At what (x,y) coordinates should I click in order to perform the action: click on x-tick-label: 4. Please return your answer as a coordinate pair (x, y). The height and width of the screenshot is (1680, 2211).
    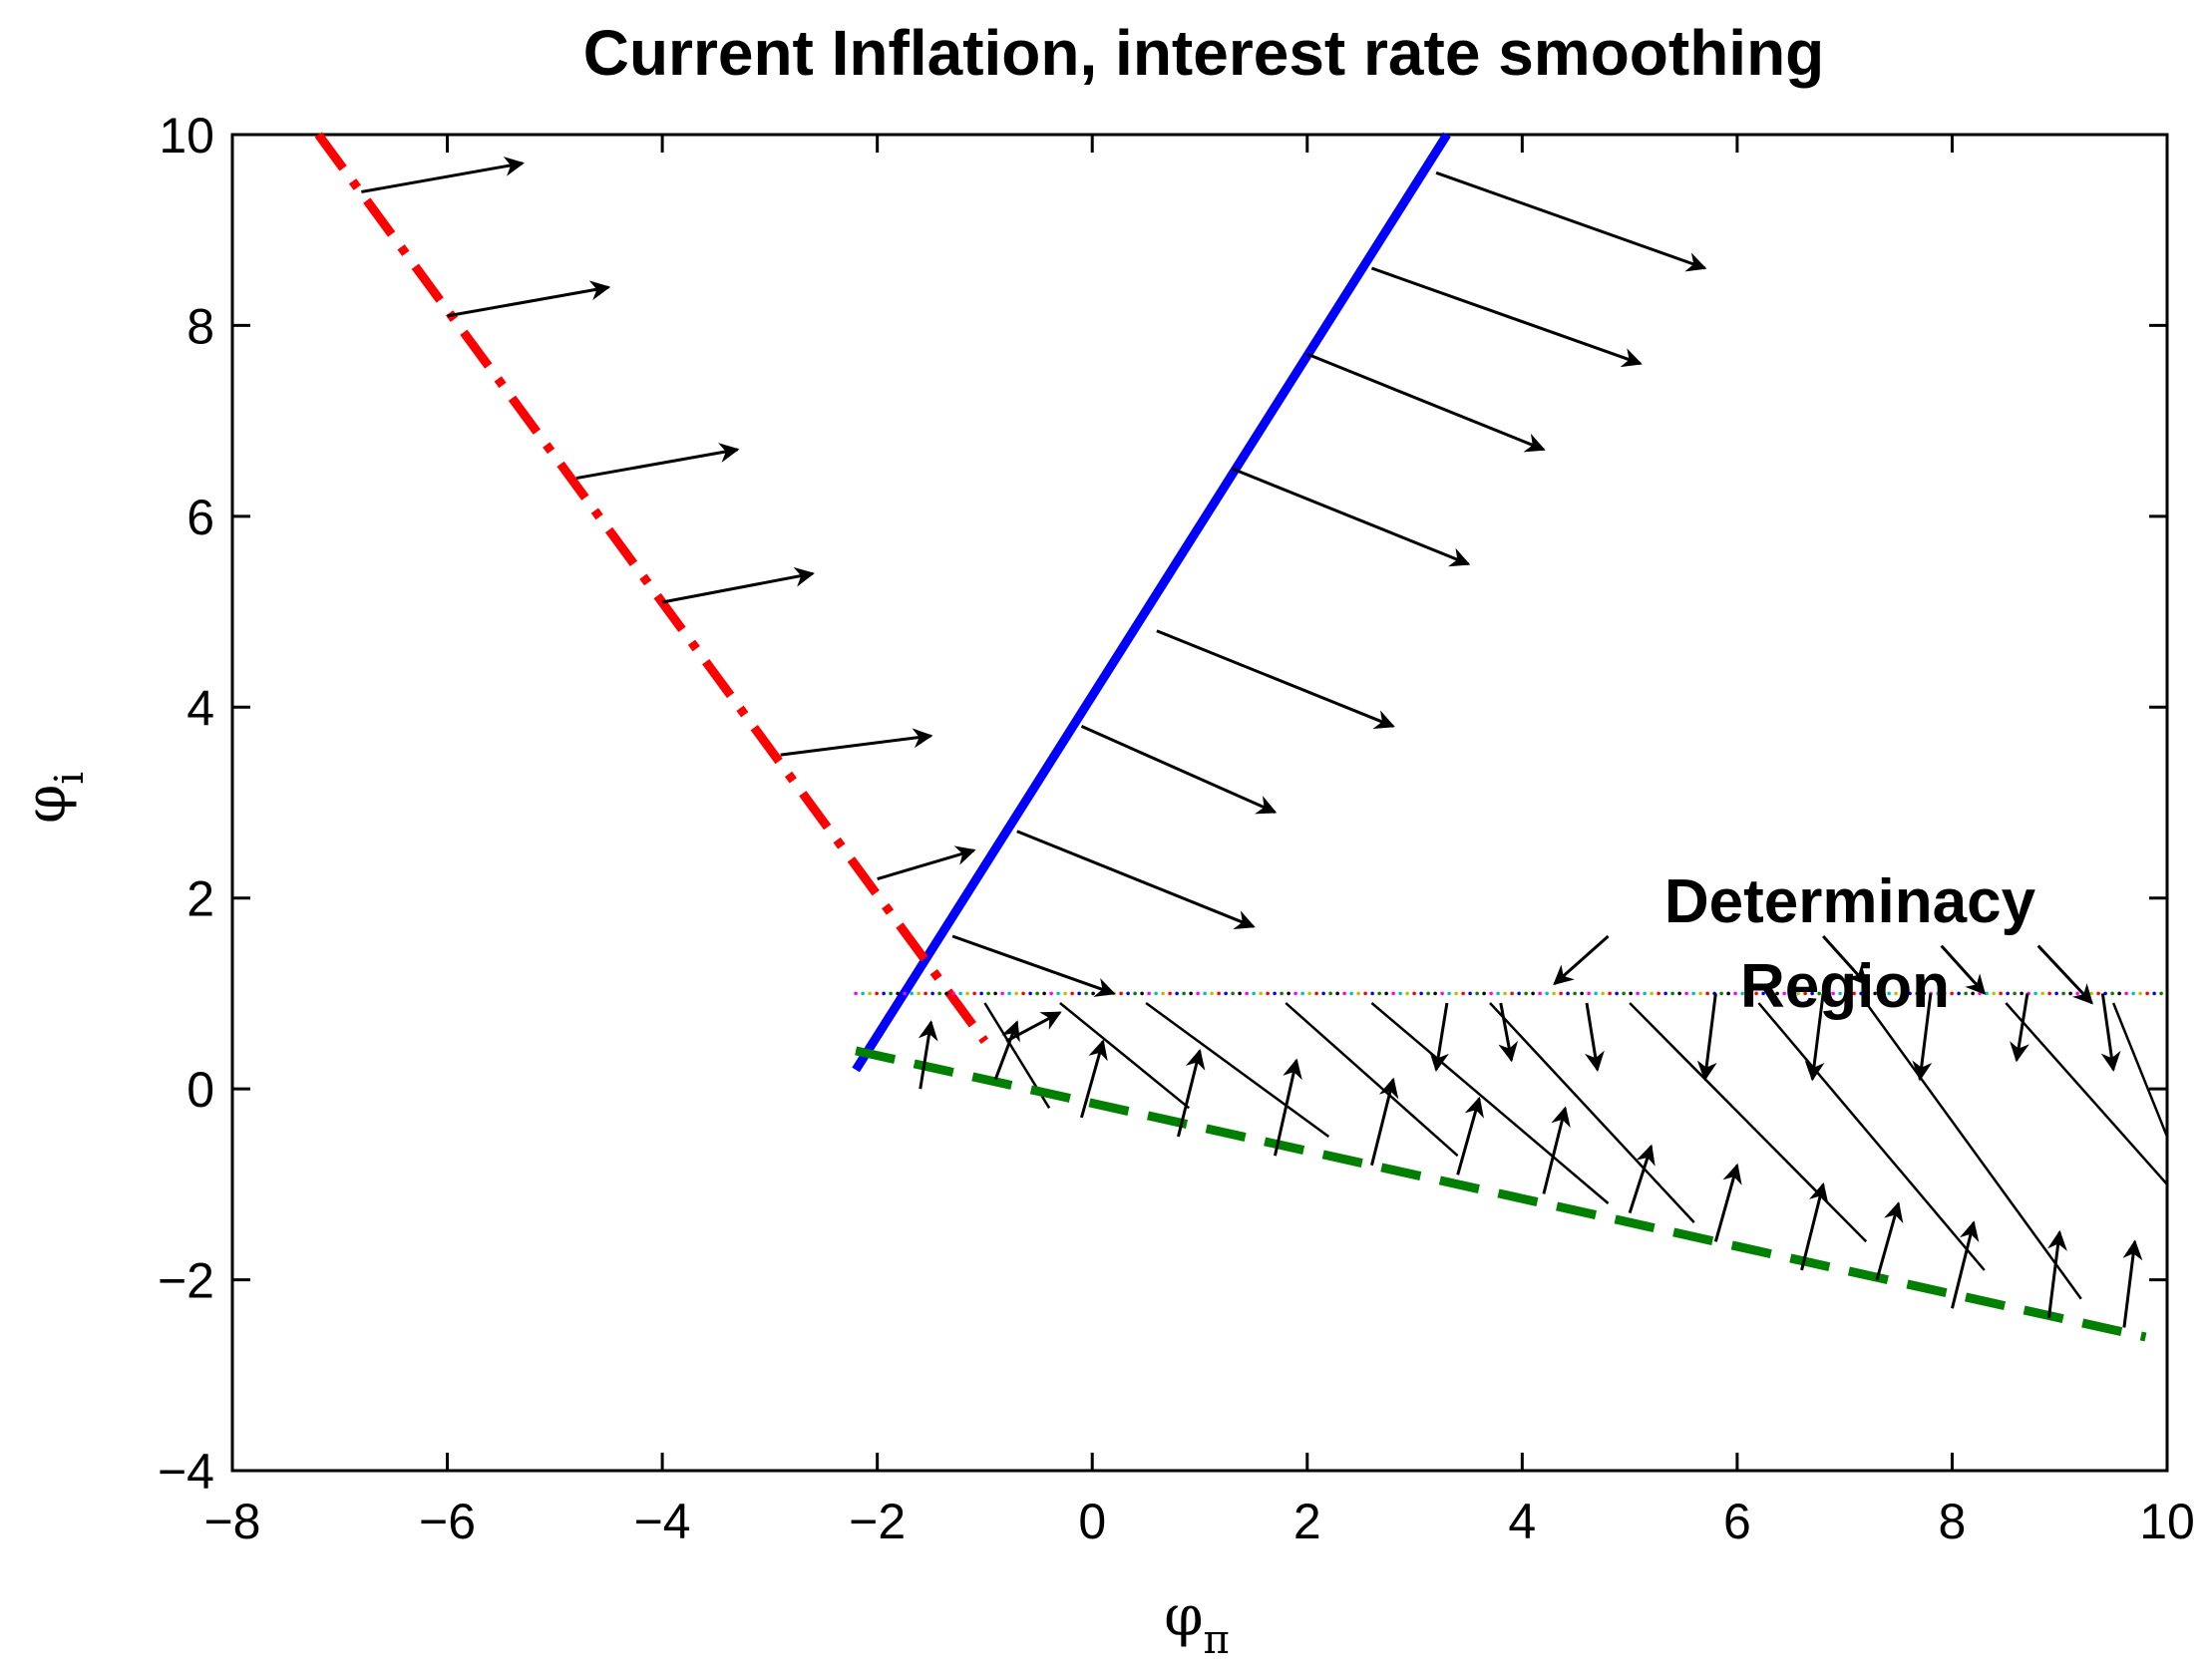
    Looking at the image, I should click on (1522, 1521).